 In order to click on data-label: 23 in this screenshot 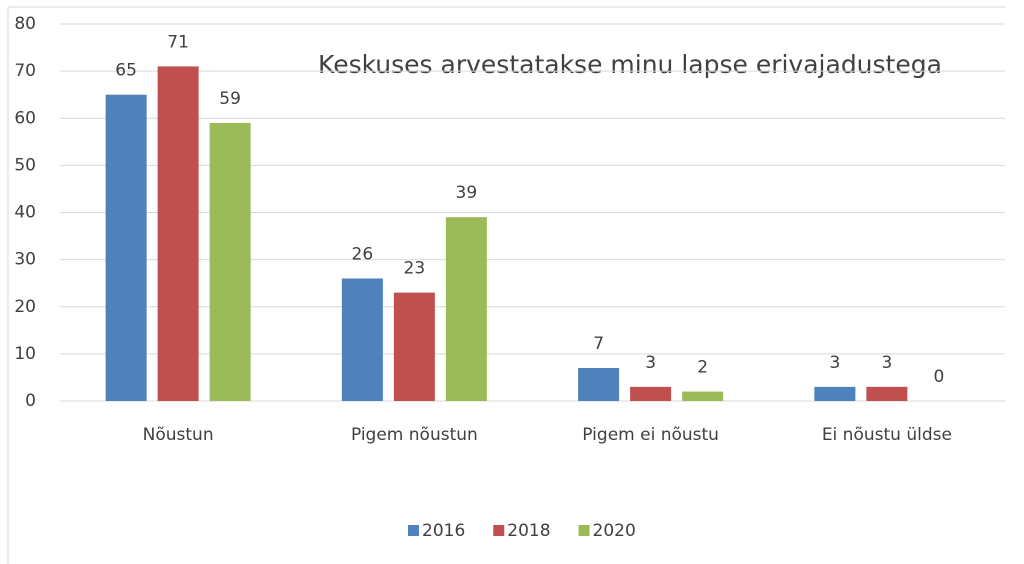, I will do `click(415, 269)`.